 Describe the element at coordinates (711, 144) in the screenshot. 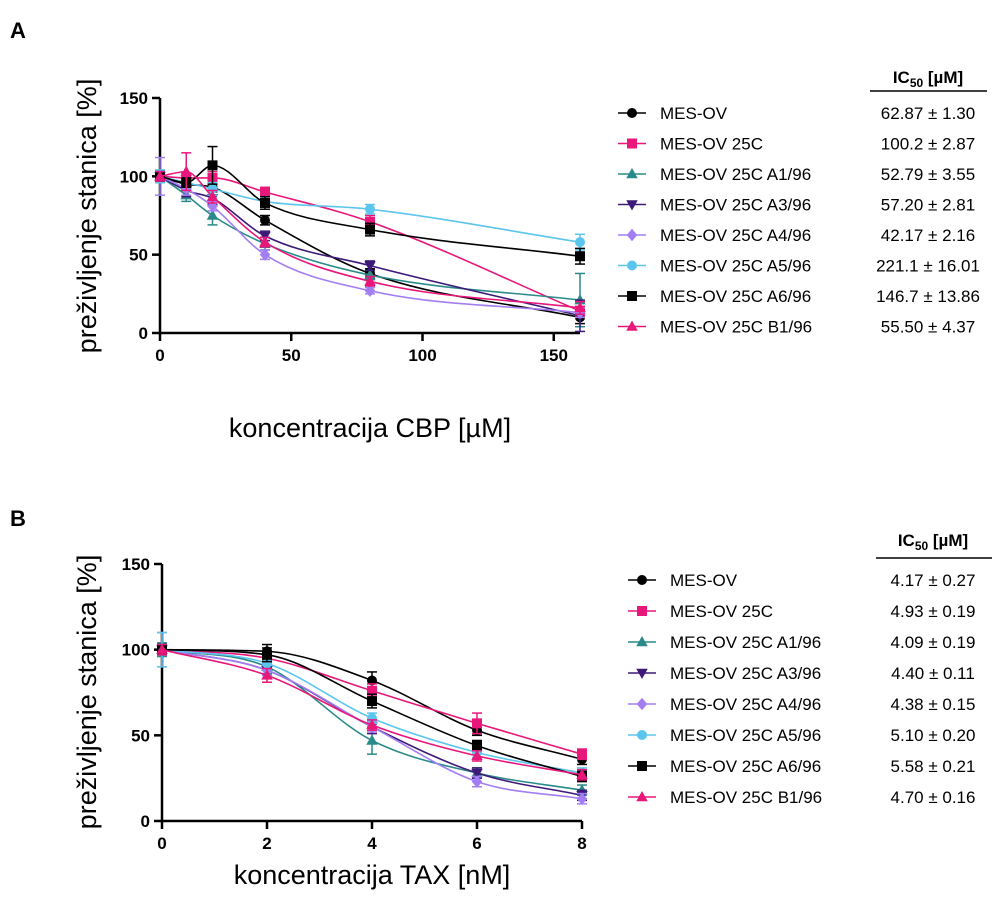

I see `legend-label: MES-OV 25C` at that location.